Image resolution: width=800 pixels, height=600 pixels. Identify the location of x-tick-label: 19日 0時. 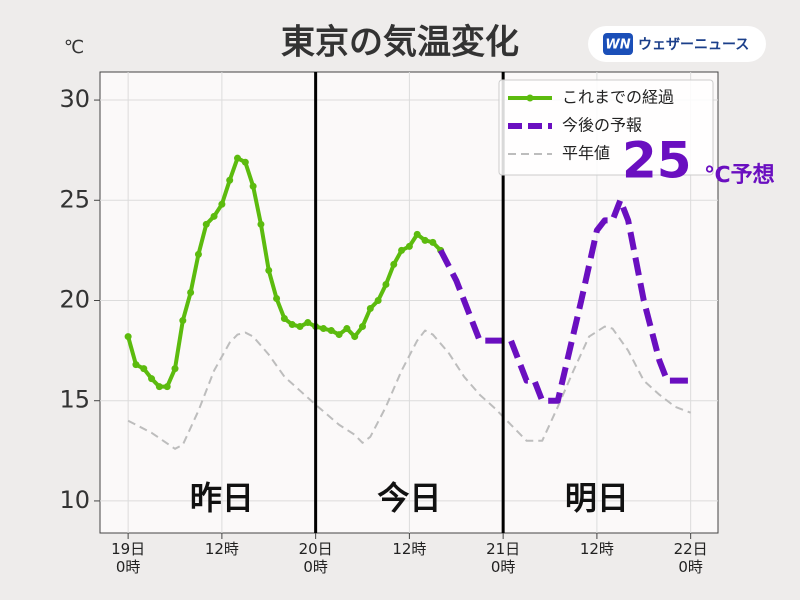
(128, 558).